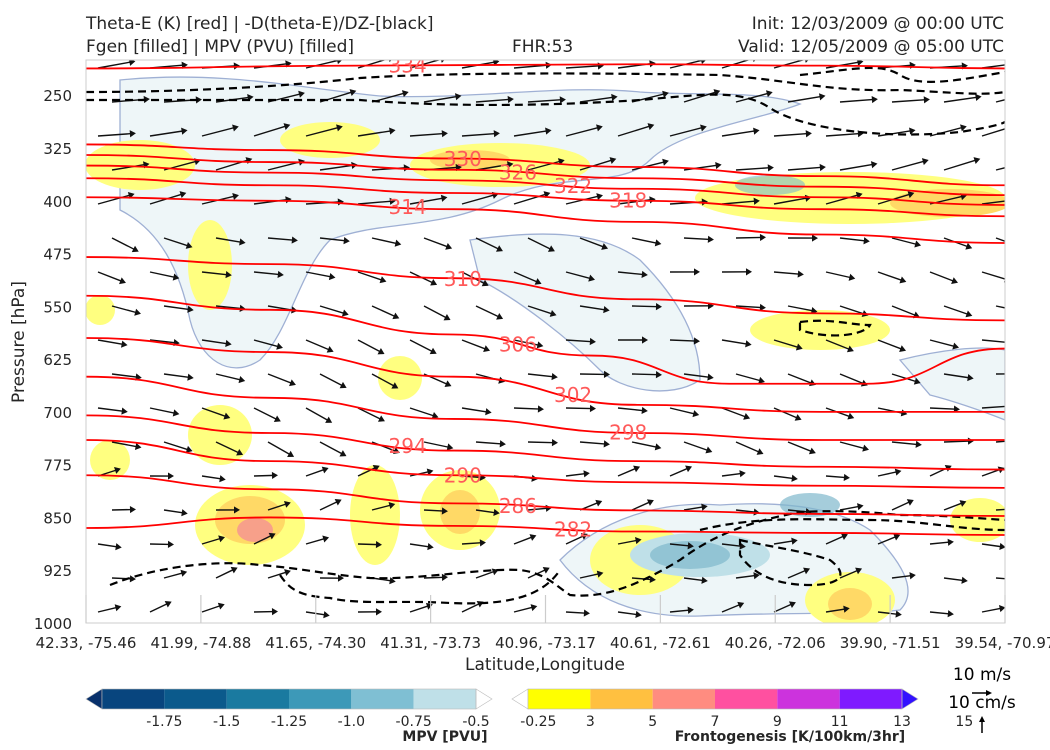 The width and height of the screenshot is (1050, 750). I want to click on mpv-region, so click(951, 384).